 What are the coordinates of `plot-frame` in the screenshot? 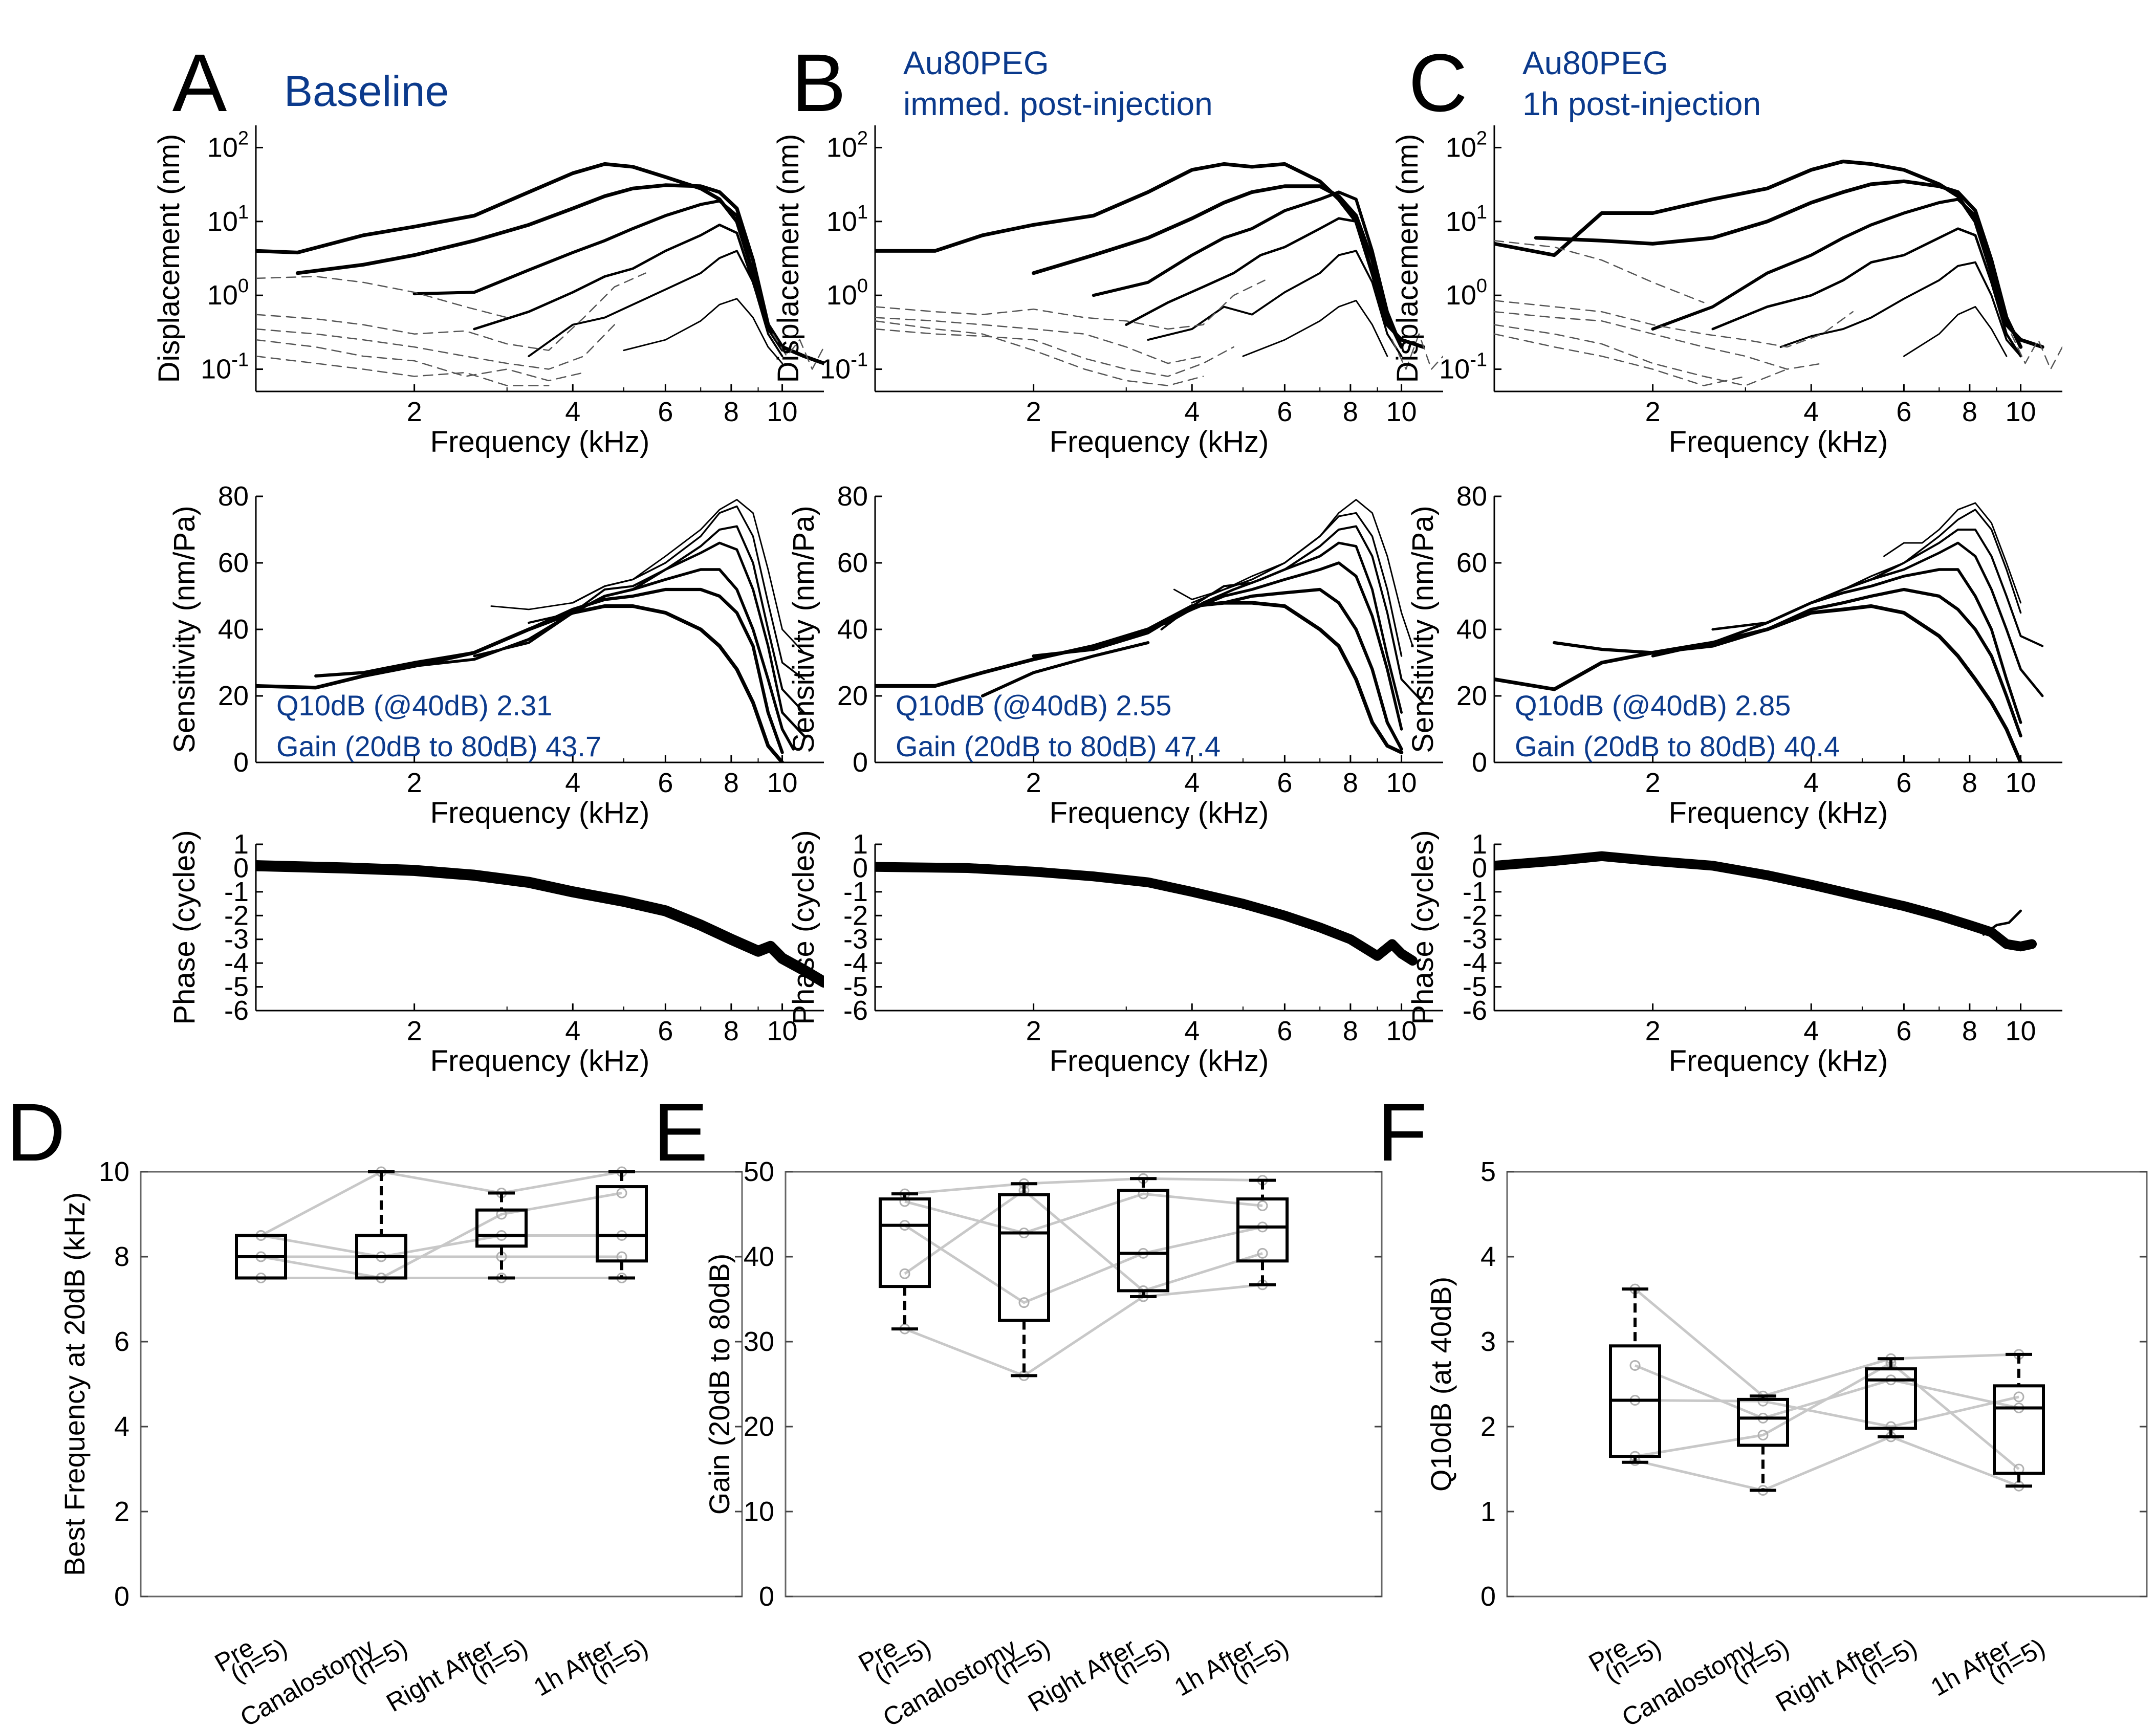 It's located at (1084, 1384).